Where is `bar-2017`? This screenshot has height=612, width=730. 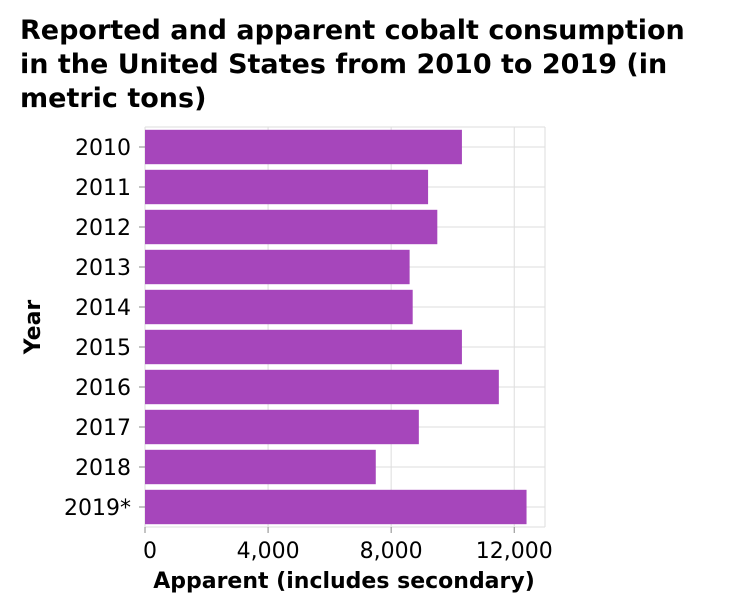
bar-2017 is located at coordinates (282, 427).